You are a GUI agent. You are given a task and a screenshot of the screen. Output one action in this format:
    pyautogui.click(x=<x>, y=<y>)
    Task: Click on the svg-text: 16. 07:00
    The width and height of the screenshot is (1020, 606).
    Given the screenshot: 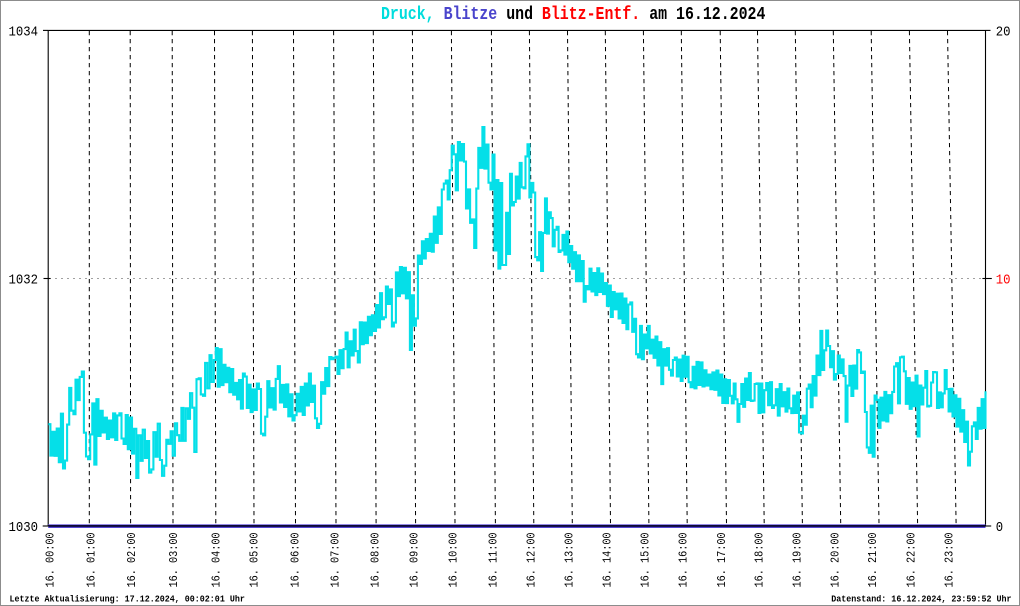 What is the action you would take?
    pyautogui.click(x=336, y=559)
    